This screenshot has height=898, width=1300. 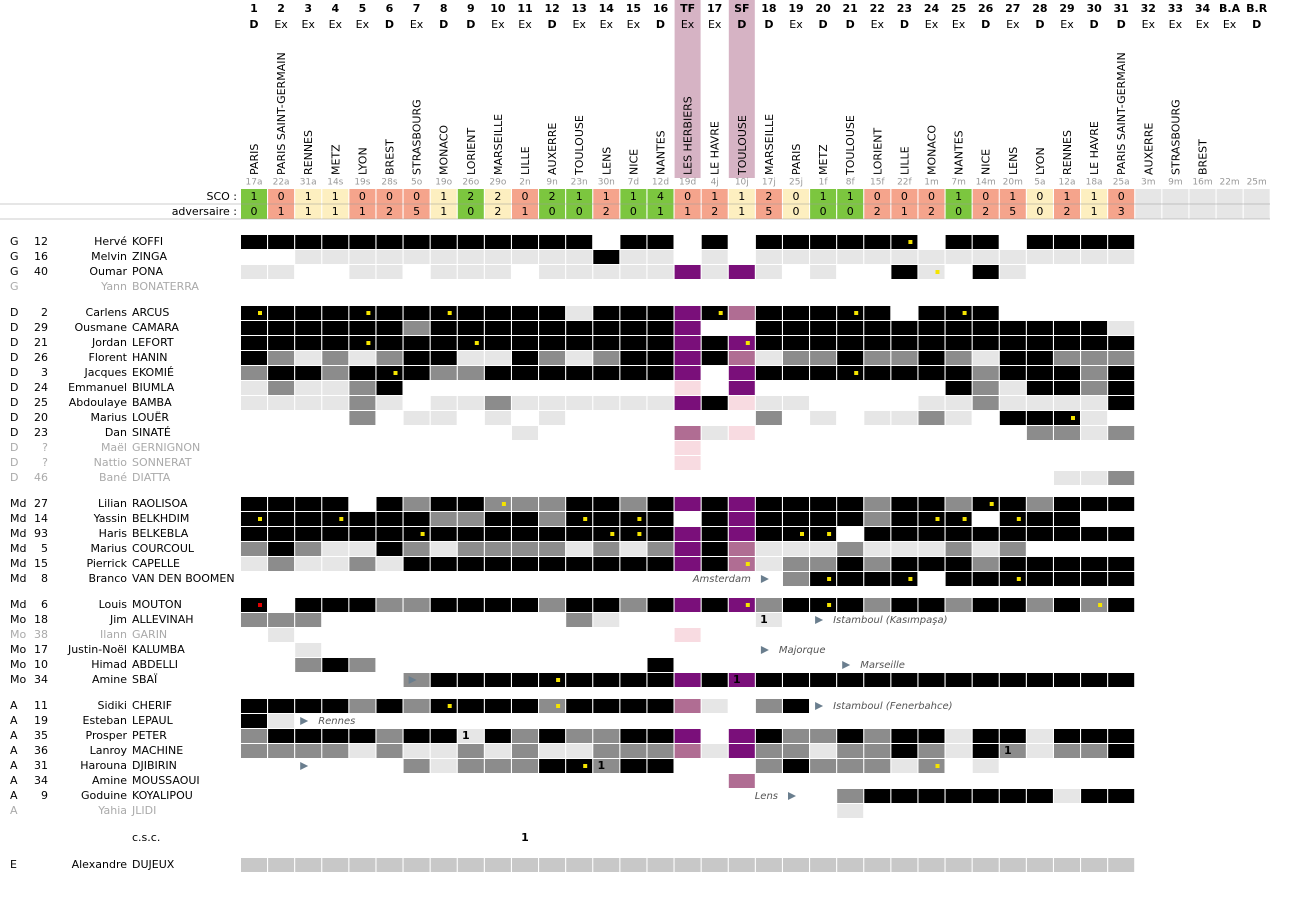 I want to click on shirt-number: 2, so click(x=44, y=312).